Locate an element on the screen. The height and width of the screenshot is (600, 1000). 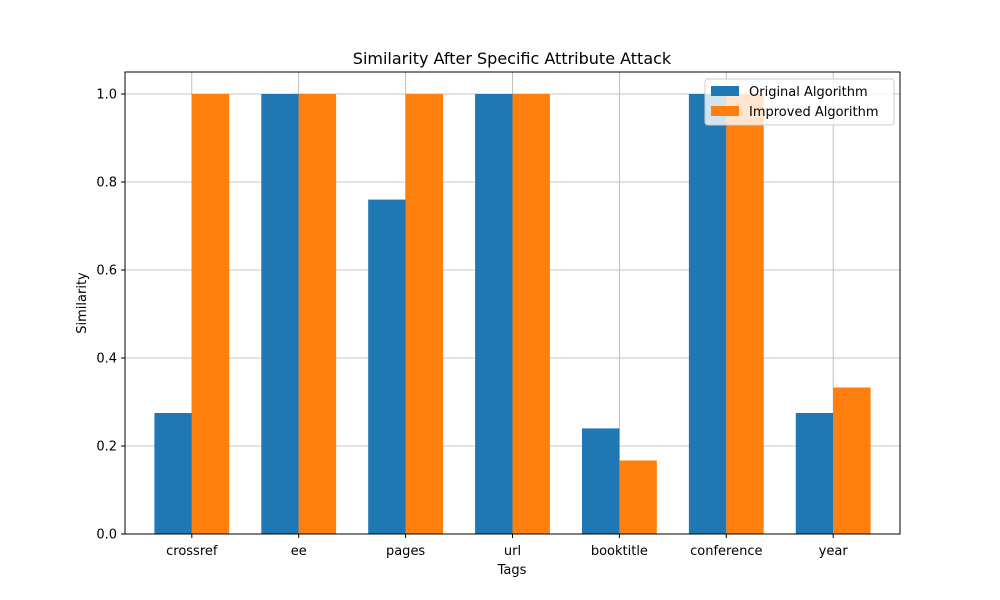
y-tick-label: 0.2 is located at coordinates (106, 447).